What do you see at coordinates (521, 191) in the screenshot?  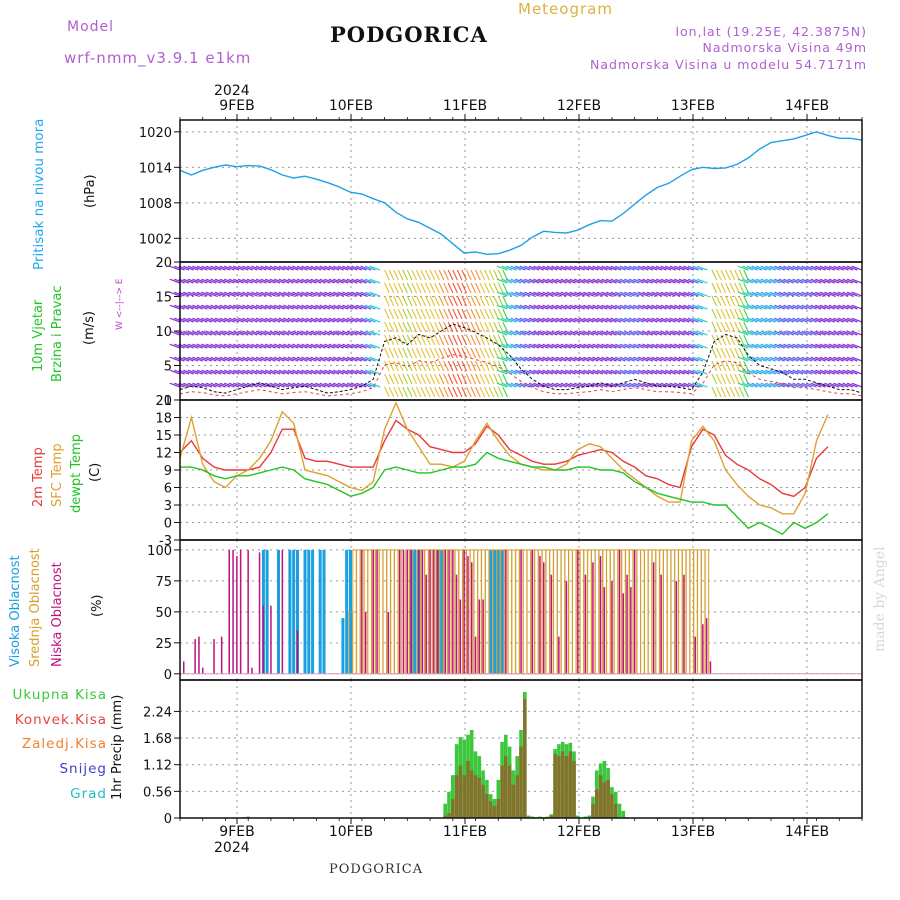 I see `panel-frame` at bounding box center [521, 191].